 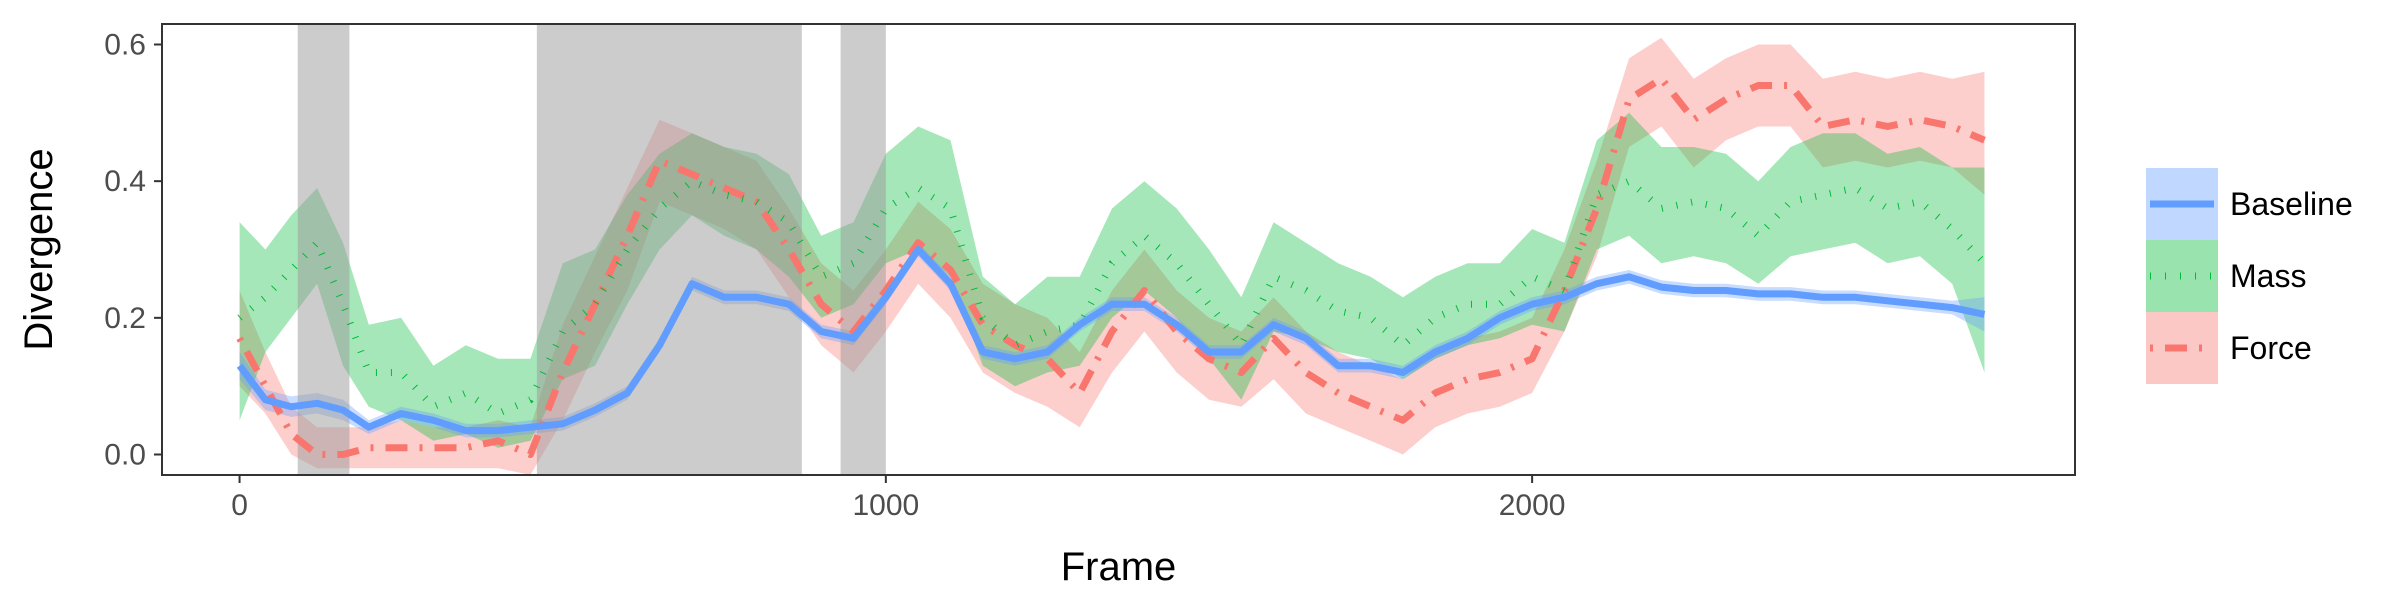 What do you see at coordinates (125, 318) in the screenshot?
I see `y-tick-label: 0.2` at bounding box center [125, 318].